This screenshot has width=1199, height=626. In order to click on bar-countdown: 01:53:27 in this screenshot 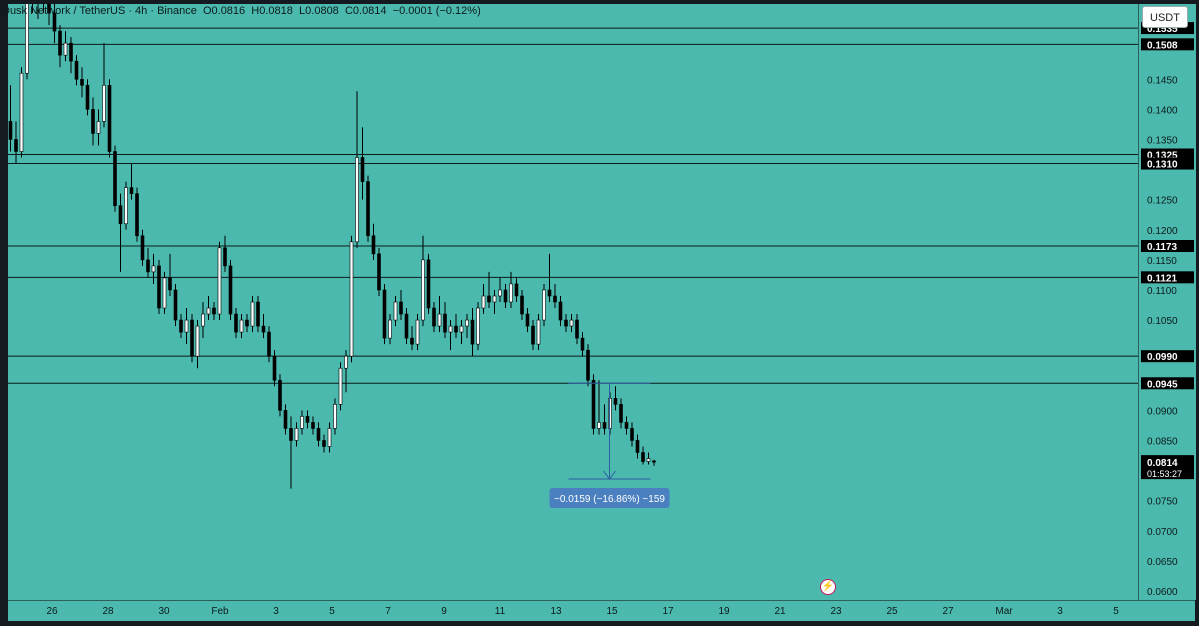, I will do `click(1164, 474)`.